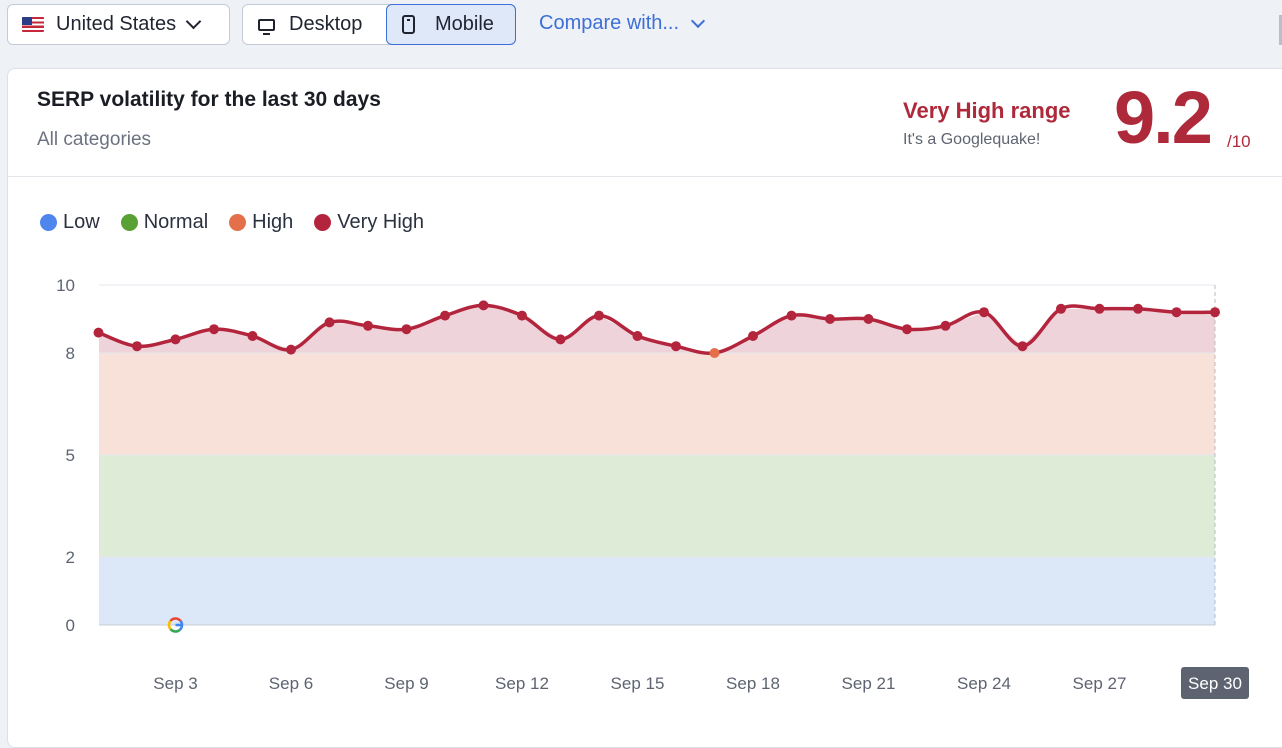 The width and height of the screenshot is (1282, 748). I want to click on legend-item-low: Low, so click(70, 222).